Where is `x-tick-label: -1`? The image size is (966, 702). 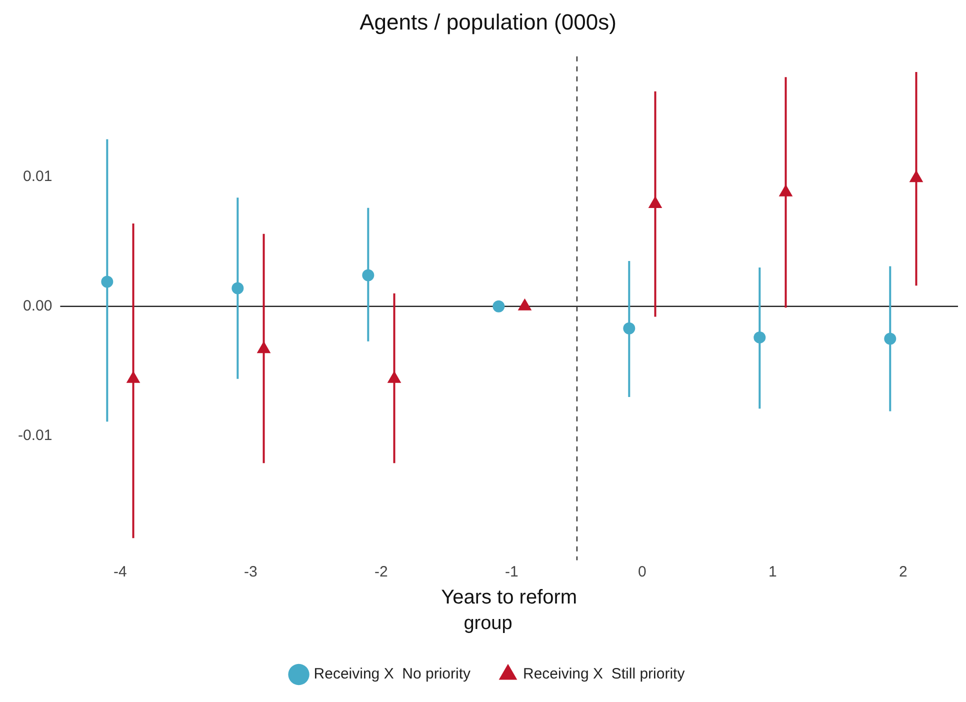 x-tick-label: -1 is located at coordinates (511, 571).